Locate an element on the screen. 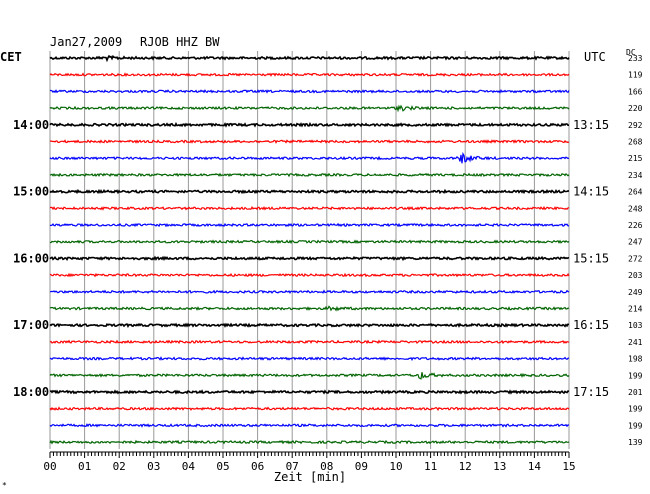 This screenshot has height=494, width=650. right-time-label: 16:15 is located at coordinates (591, 325).